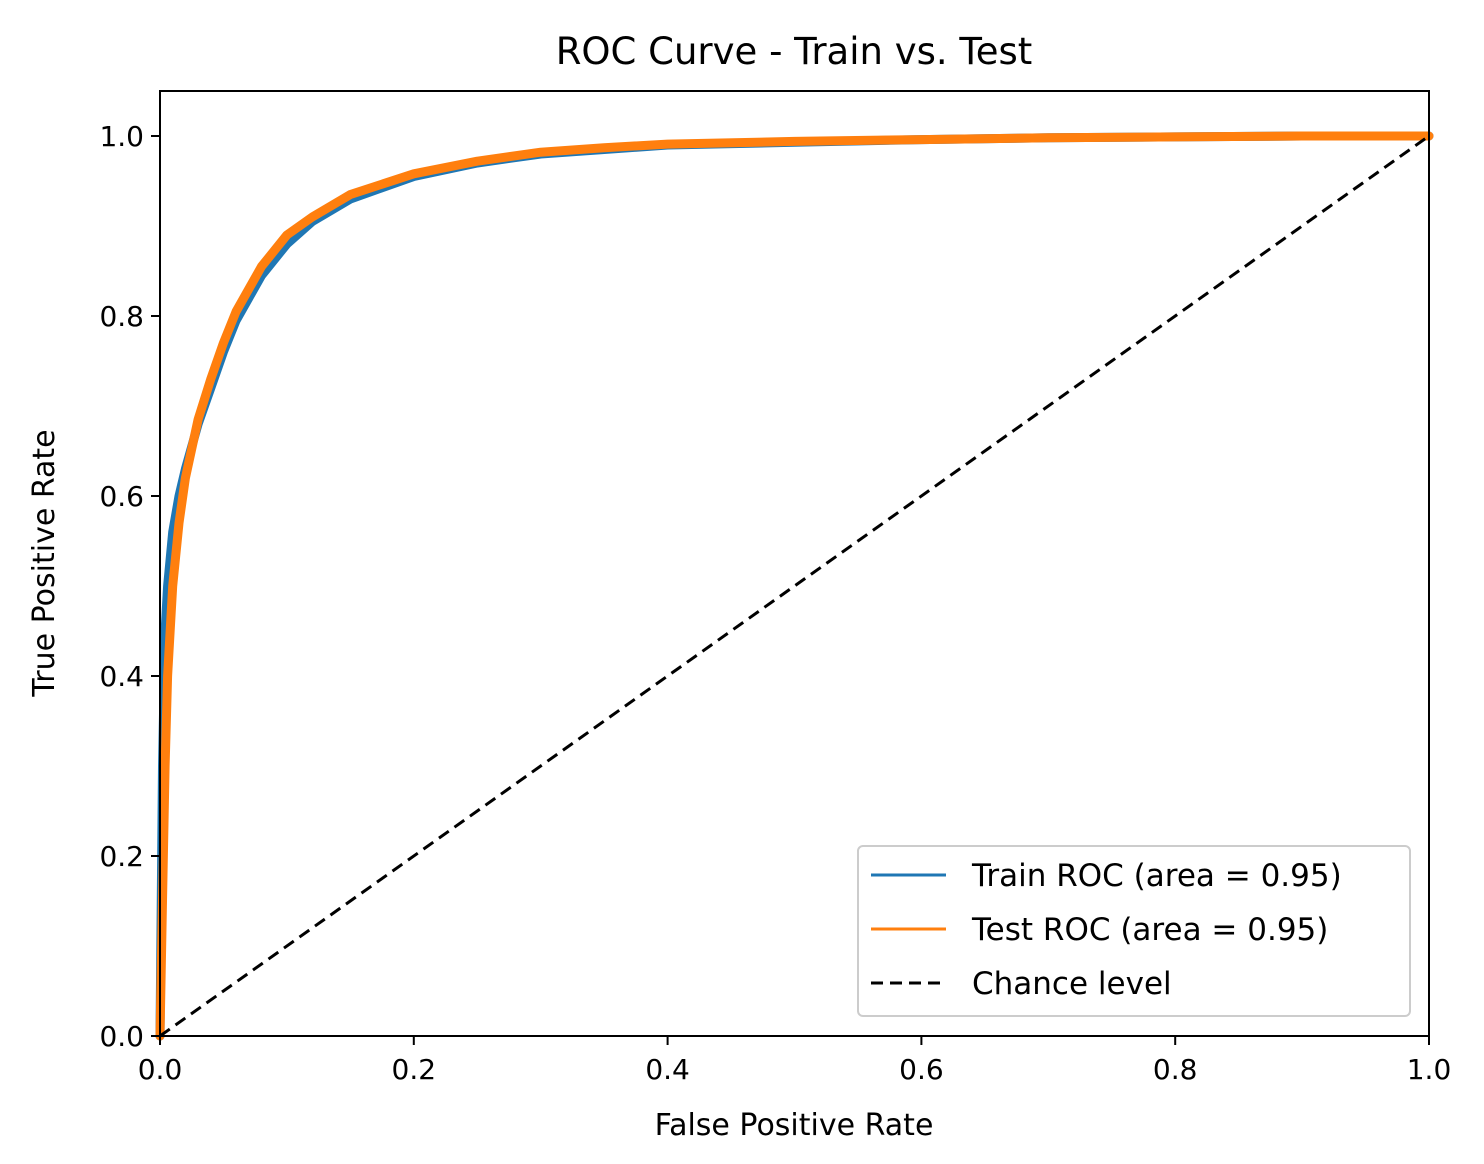  Describe the element at coordinates (794, 1125) in the screenshot. I see `x-axis-label: False Positive Rate` at that location.